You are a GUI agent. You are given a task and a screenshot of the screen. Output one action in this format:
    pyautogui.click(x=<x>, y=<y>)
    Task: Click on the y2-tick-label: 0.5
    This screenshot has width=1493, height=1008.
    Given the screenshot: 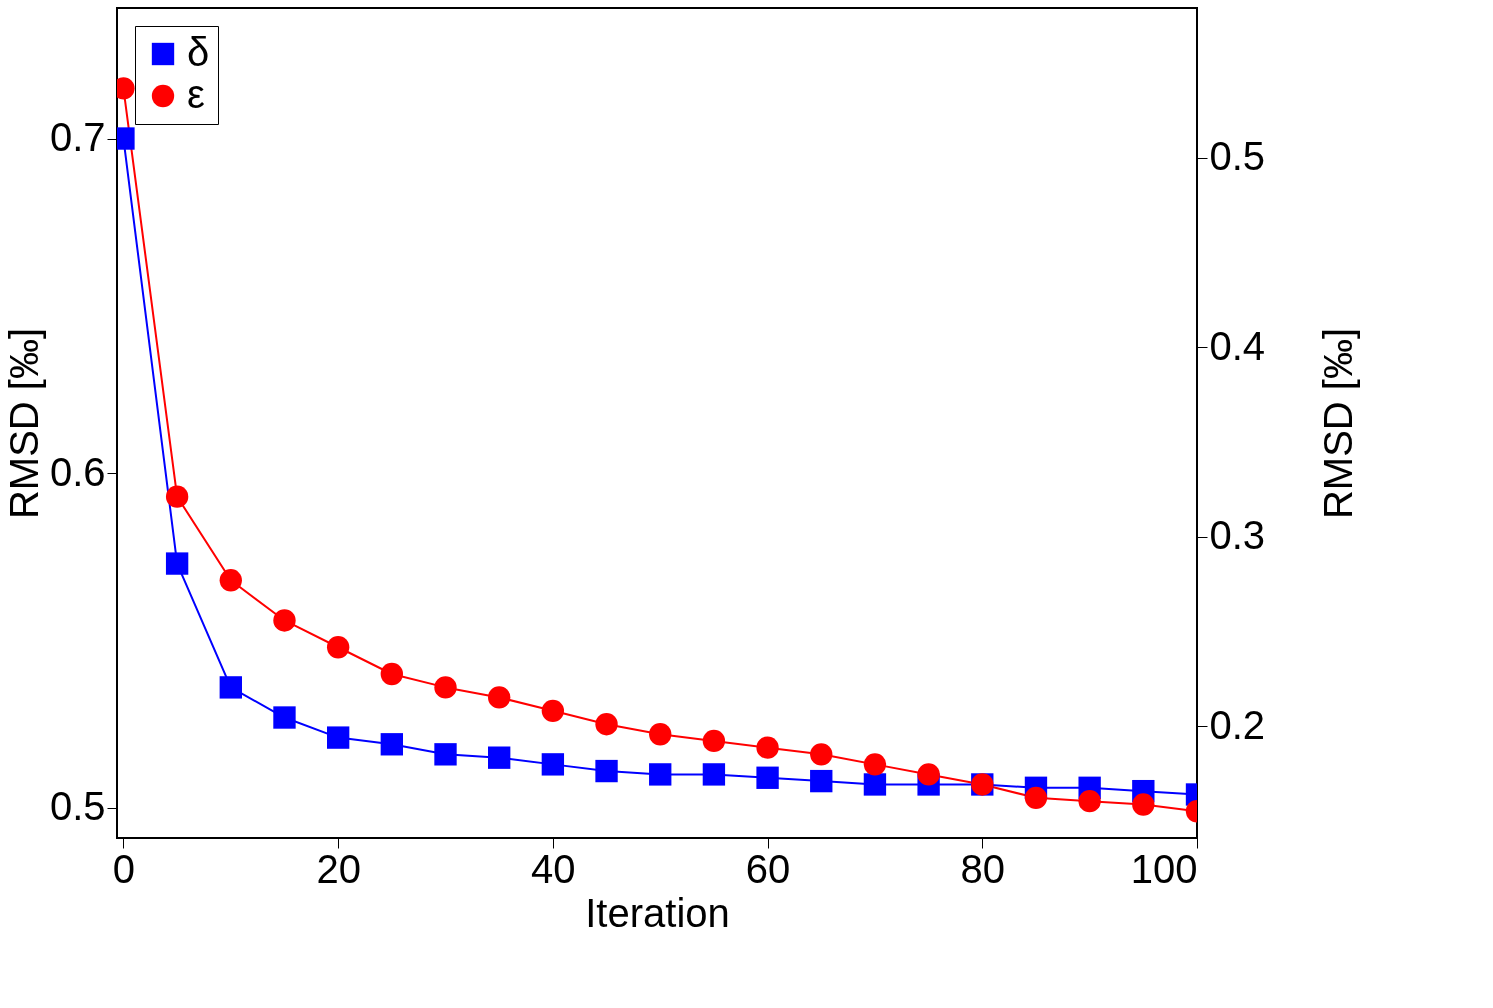 What is the action you would take?
    pyautogui.click(x=1237, y=156)
    